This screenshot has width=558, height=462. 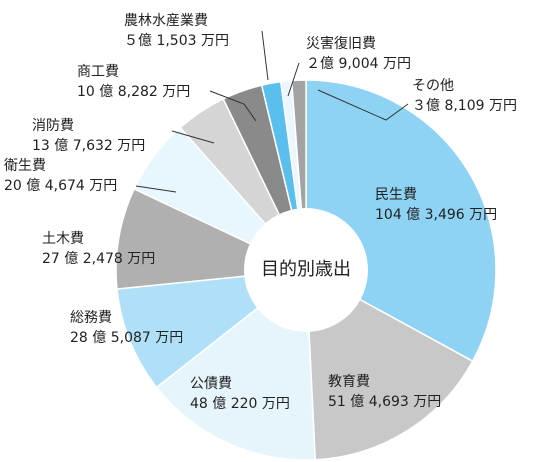 I want to click on slice-label-name: 災害復旧費, so click(x=341, y=43).